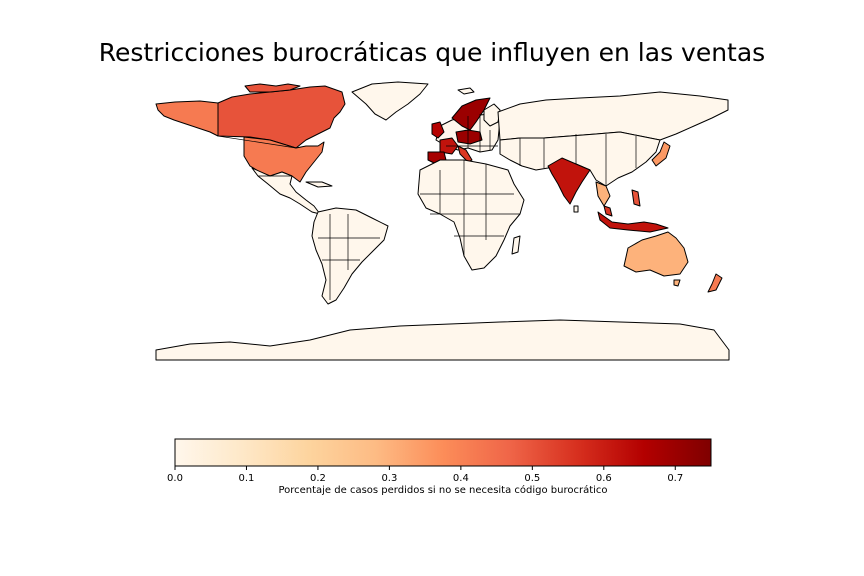  What do you see at coordinates (187, 118) in the screenshot?
I see `region-alaska` at bounding box center [187, 118].